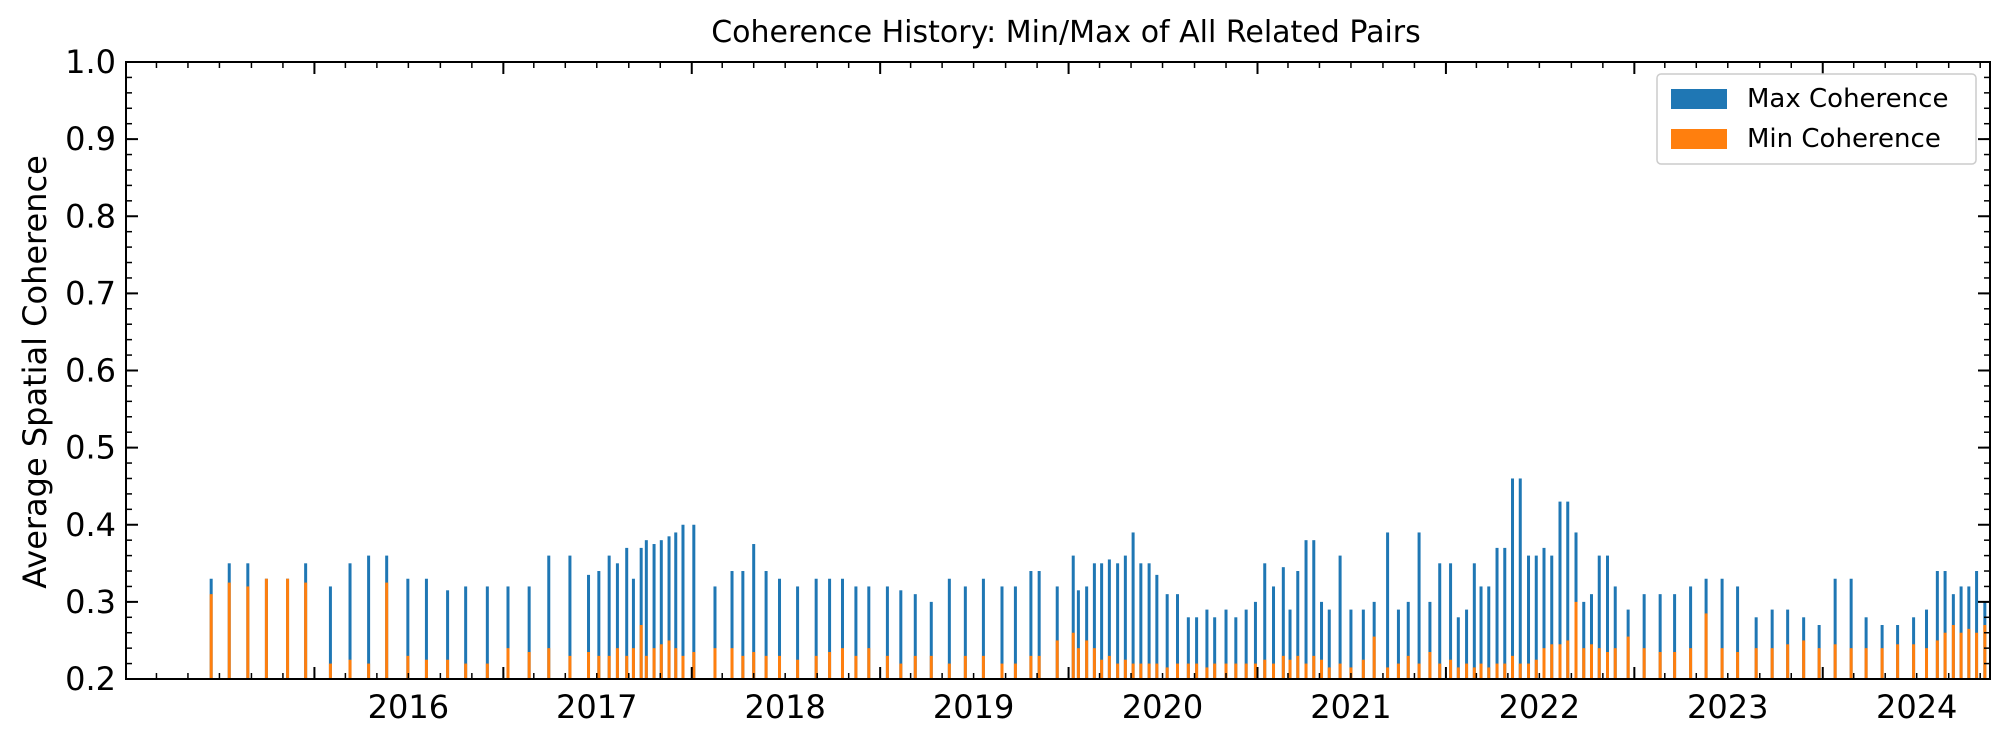 The width and height of the screenshot is (2007, 745). I want to click on legend-box, so click(1816, 119).